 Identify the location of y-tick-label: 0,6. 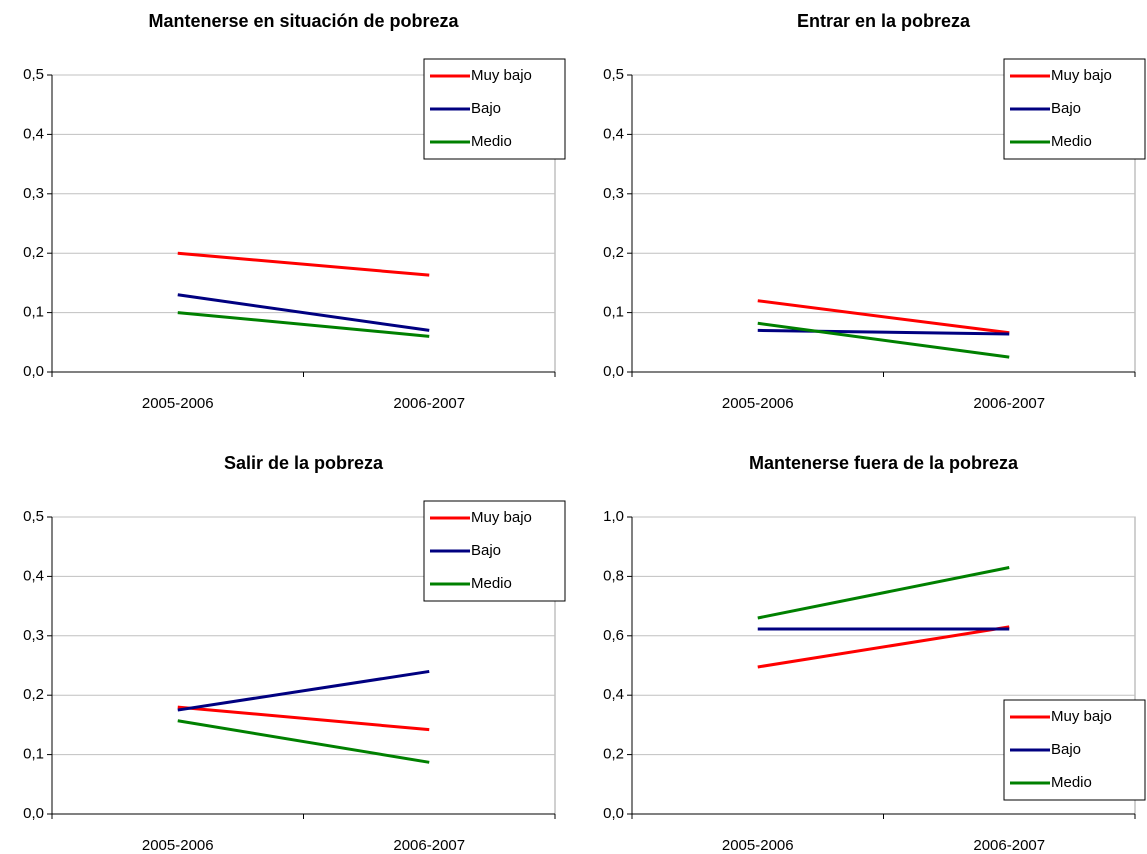
(613, 635).